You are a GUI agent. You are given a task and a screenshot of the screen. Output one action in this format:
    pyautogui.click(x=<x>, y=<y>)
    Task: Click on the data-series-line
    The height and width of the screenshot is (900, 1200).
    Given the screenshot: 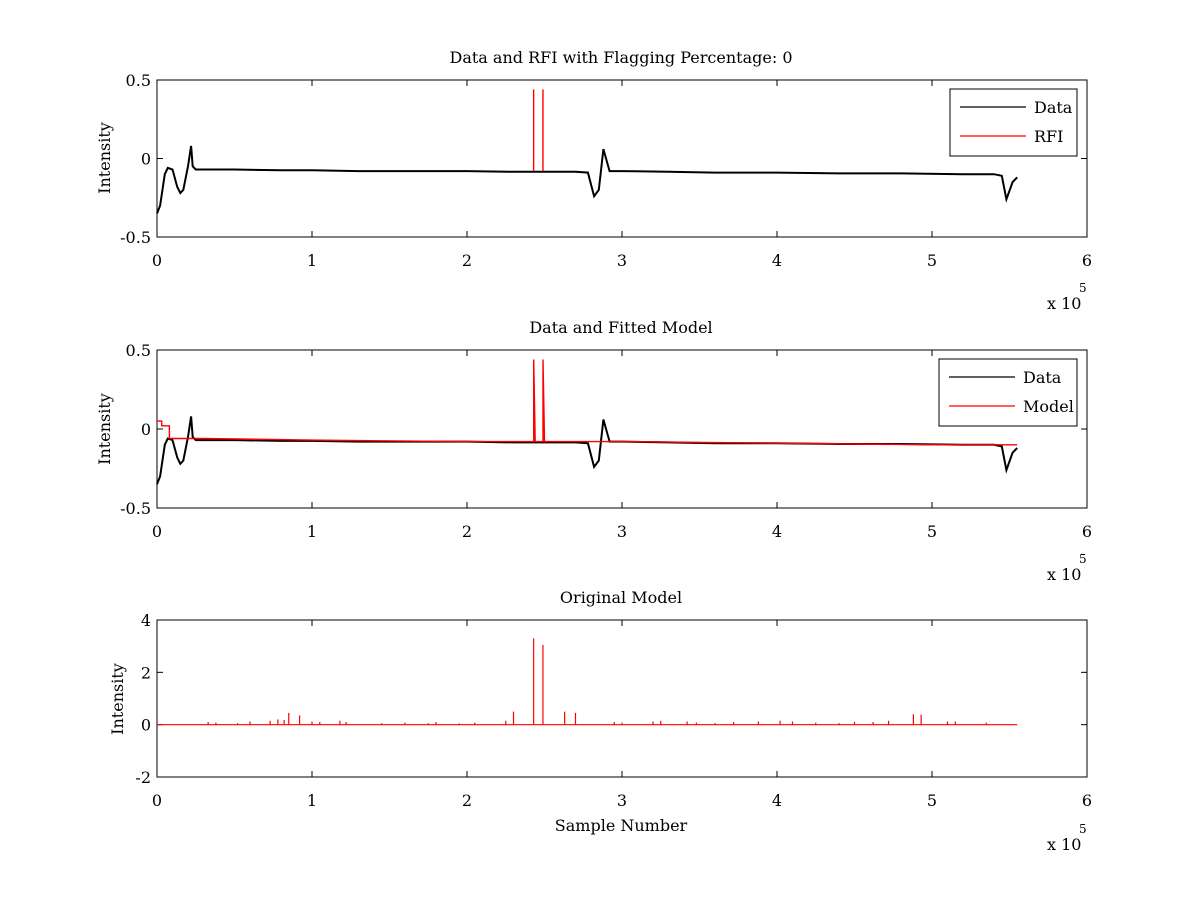 What is the action you would take?
    pyautogui.click(x=587, y=179)
    